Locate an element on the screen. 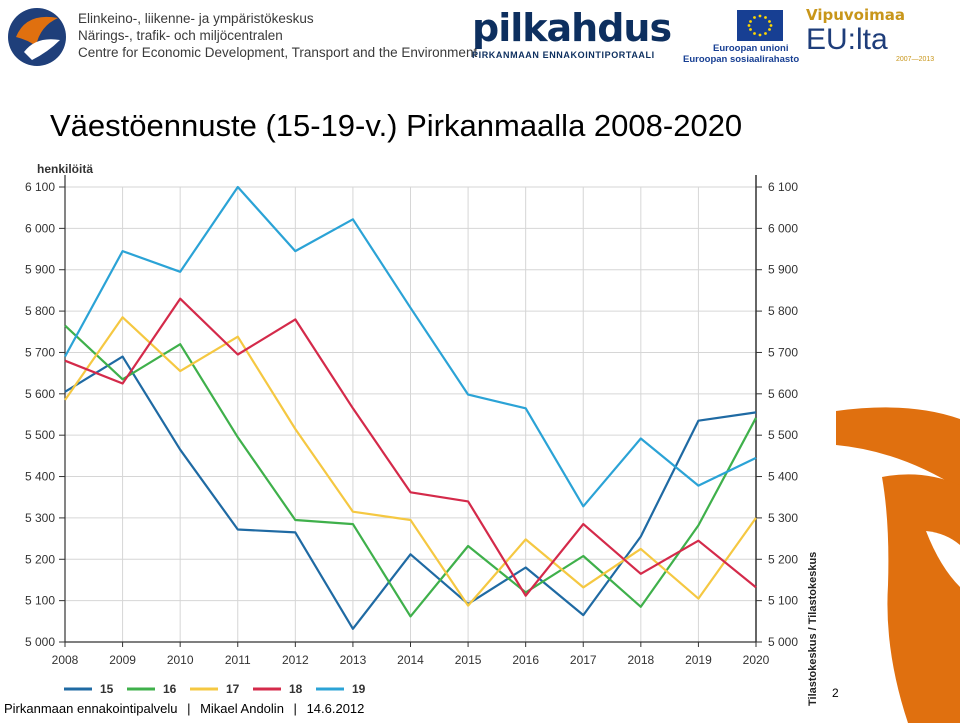 The image size is (960, 723). x-tick-label: 2013 is located at coordinates (353, 660).